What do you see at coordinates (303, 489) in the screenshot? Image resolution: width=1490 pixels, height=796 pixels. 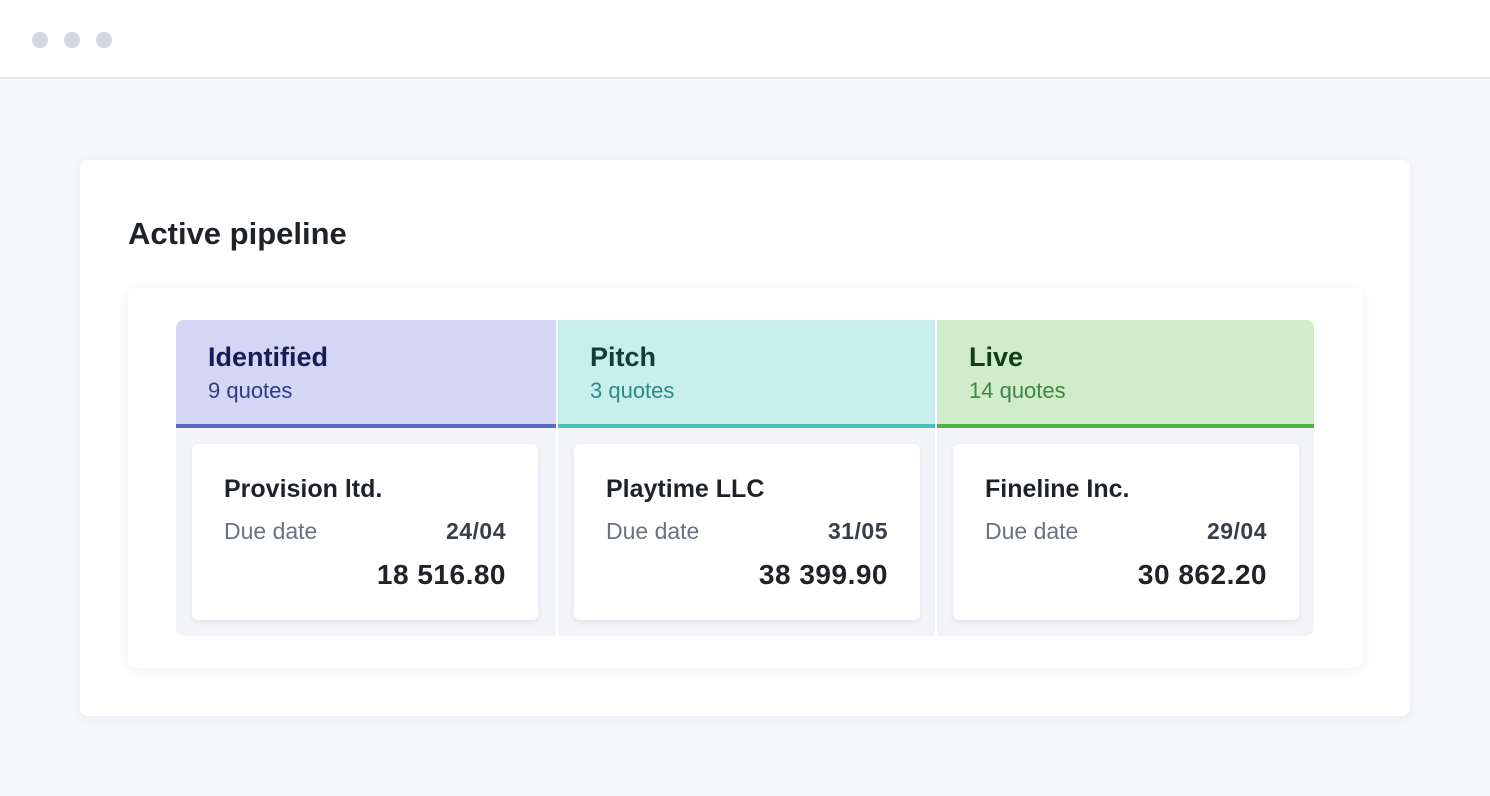 I see `client-name: Provision ltd.` at bounding box center [303, 489].